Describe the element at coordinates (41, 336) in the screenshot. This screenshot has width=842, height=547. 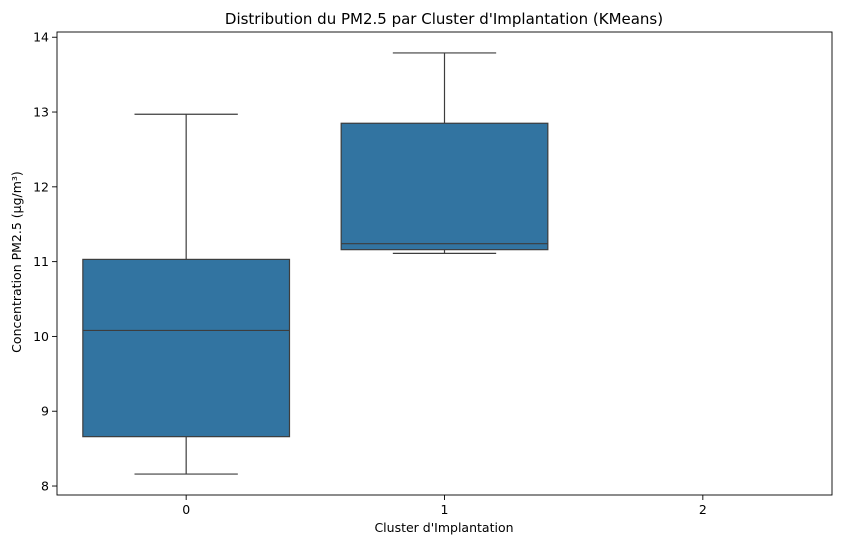
I see `y-tick-label: 10` at that location.